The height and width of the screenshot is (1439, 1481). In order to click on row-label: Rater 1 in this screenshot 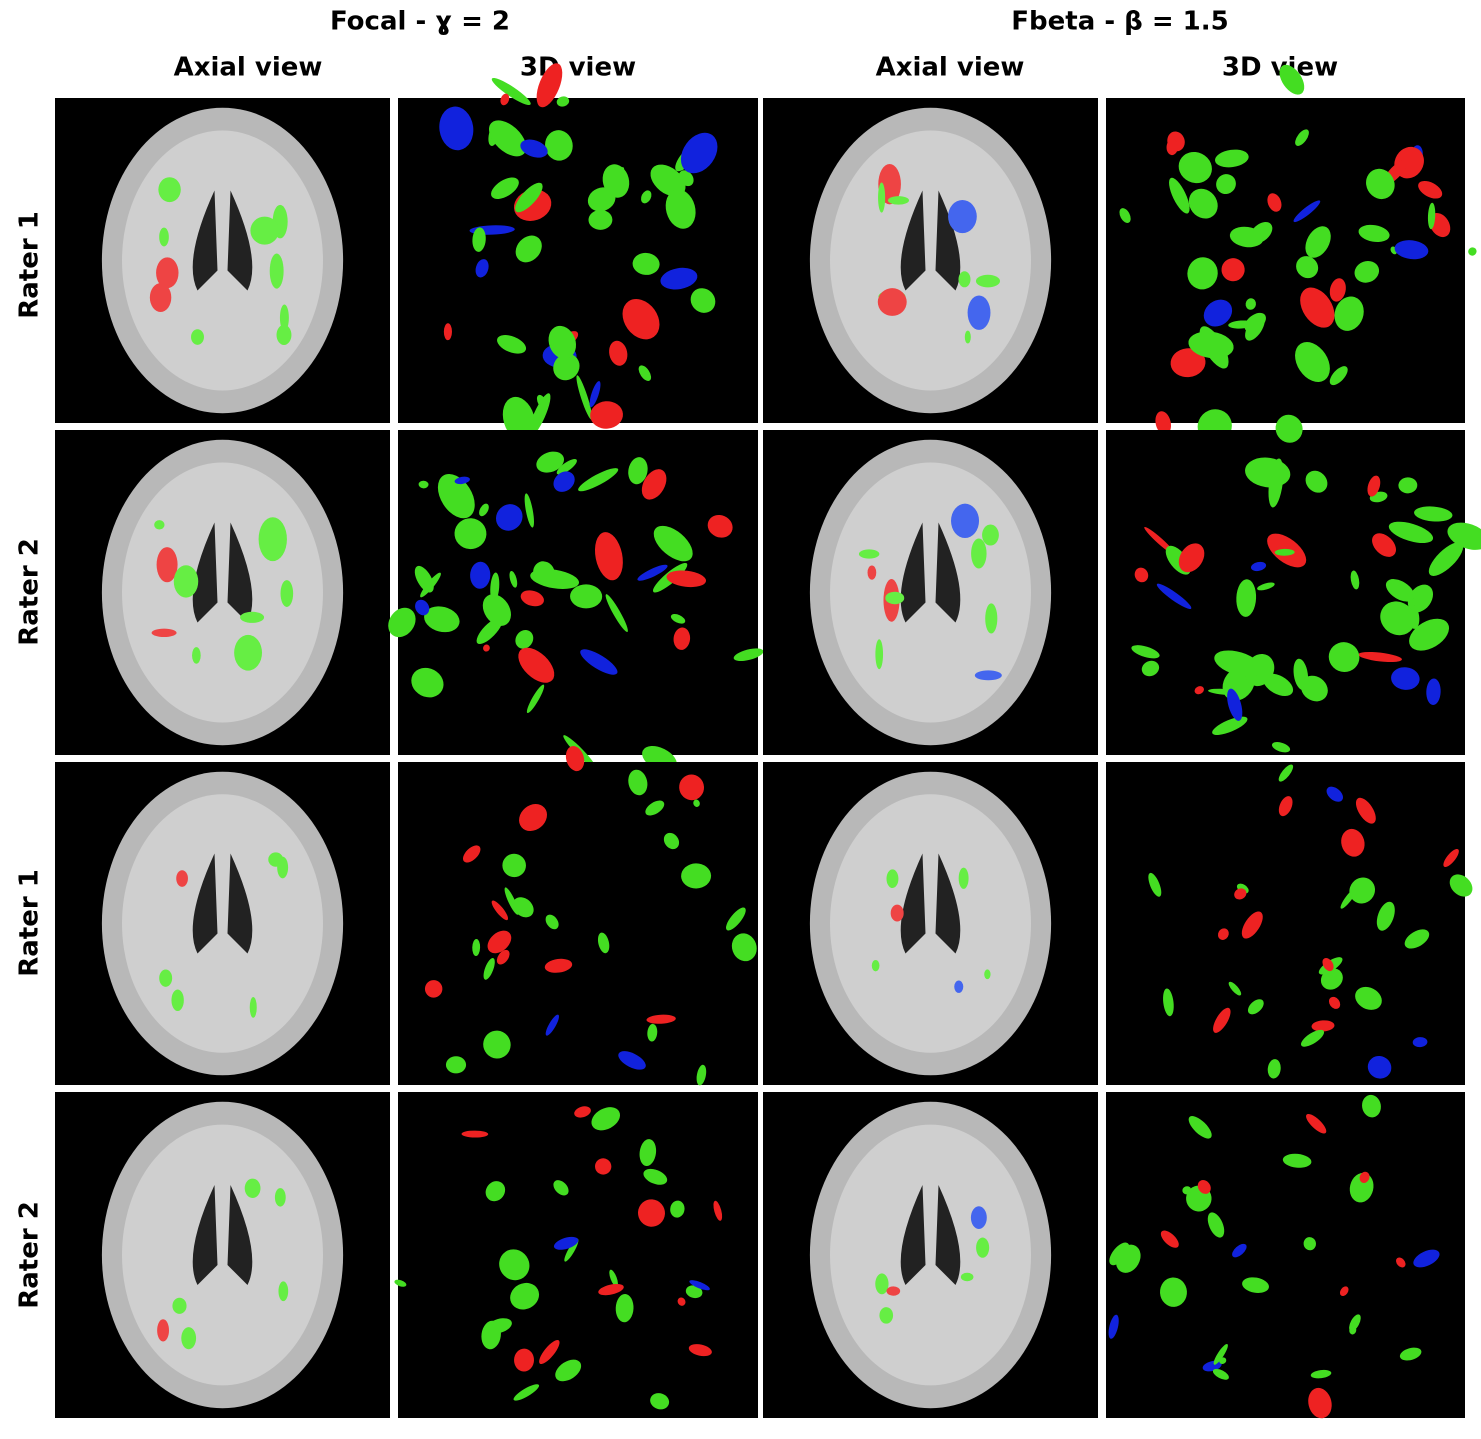, I will do `click(30, 265)`.